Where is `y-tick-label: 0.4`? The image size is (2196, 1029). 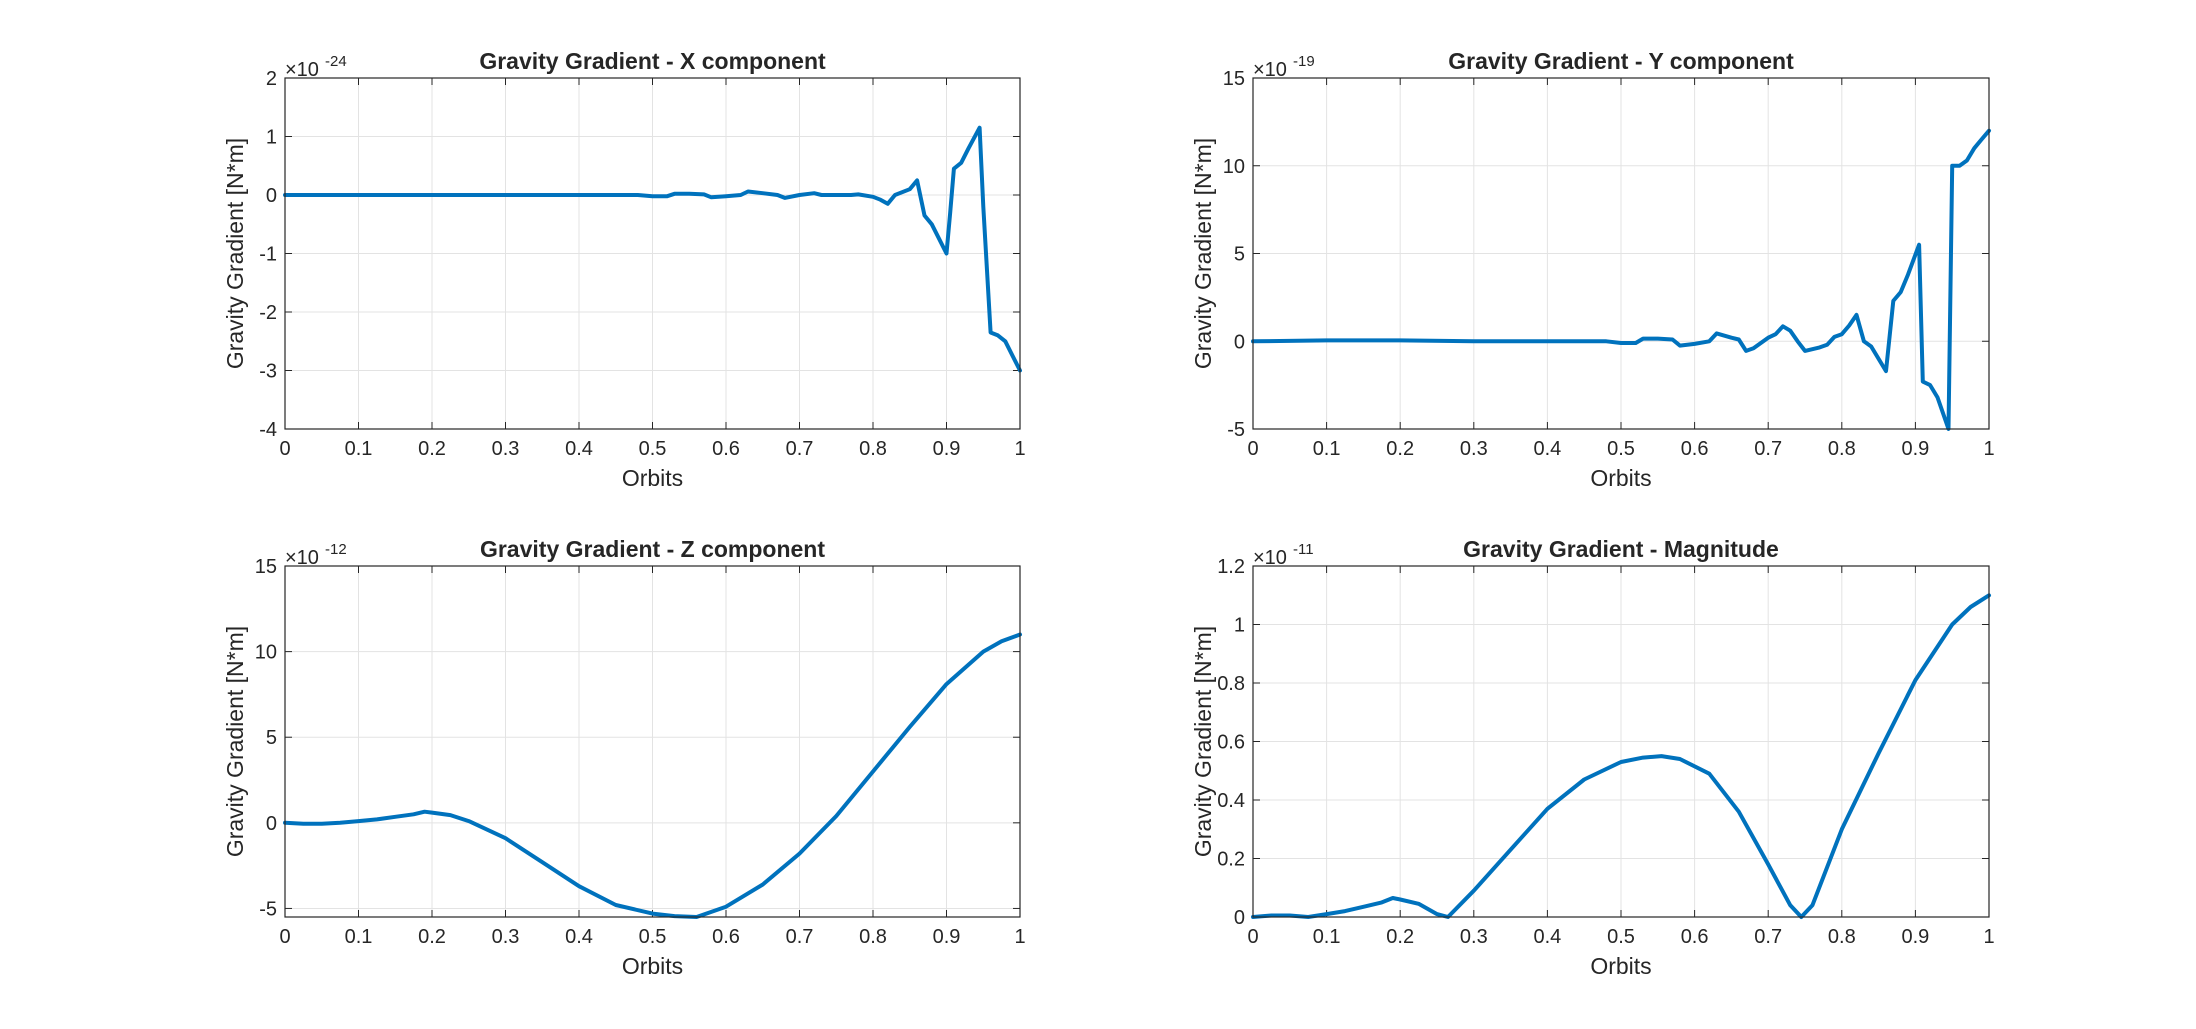 y-tick-label: 0.4 is located at coordinates (1231, 801).